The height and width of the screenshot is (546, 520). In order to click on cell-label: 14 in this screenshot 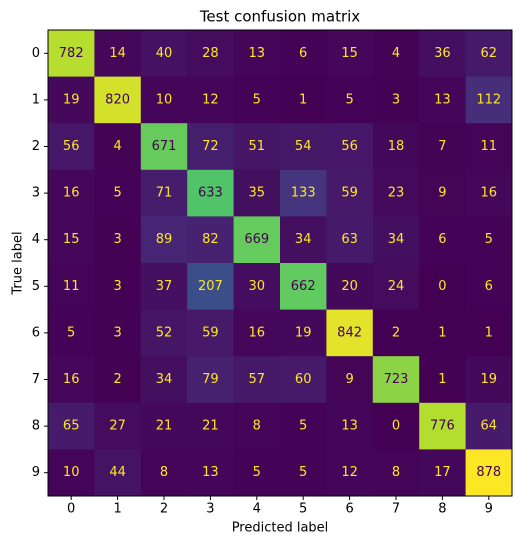, I will do `click(117, 53)`.